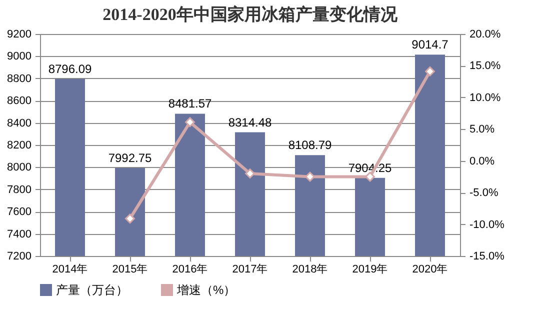 This screenshot has width=533, height=335. Describe the element at coordinates (19, 190) in the screenshot. I see `y-tick-label: 7800` at that location.